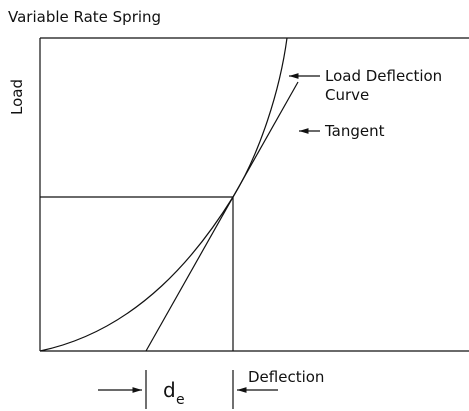 Image resolution: width=469 pixels, height=411 pixels. What do you see at coordinates (354, 131) in the screenshot?
I see `tangent-label: Tangent` at bounding box center [354, 131].